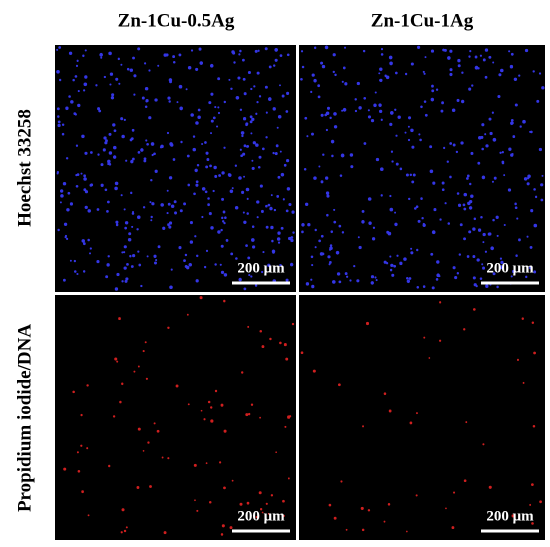  I want to click on column-label: Zn-1Cu-1Ag, so click(422, 20).